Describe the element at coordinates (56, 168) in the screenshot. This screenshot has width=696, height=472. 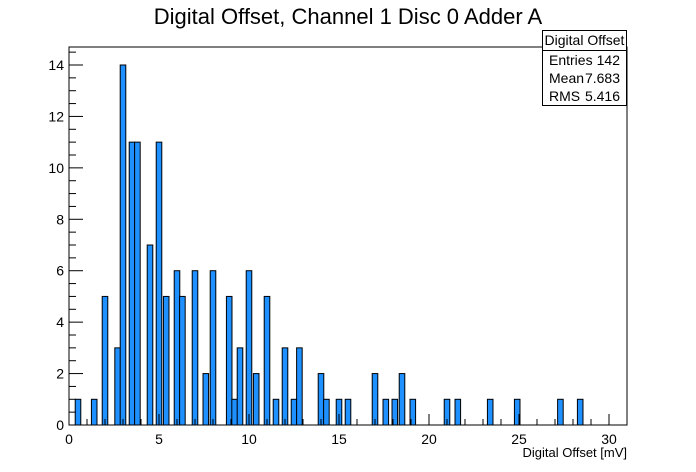
I see `y-tick-label: 10` at that location.